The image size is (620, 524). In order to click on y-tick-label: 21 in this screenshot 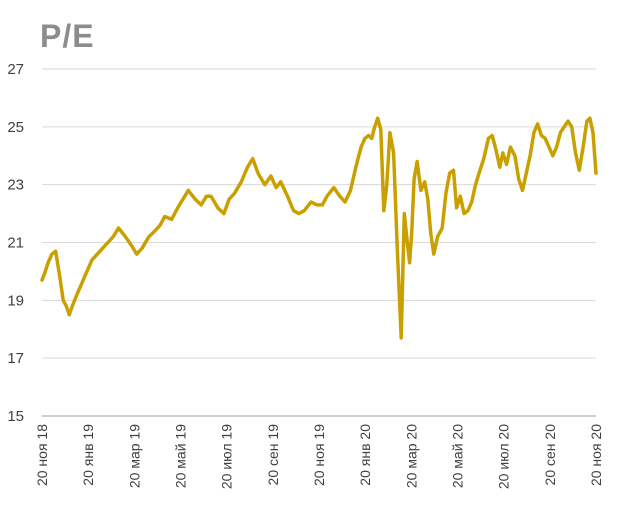, I will do `click(15, 243)`.